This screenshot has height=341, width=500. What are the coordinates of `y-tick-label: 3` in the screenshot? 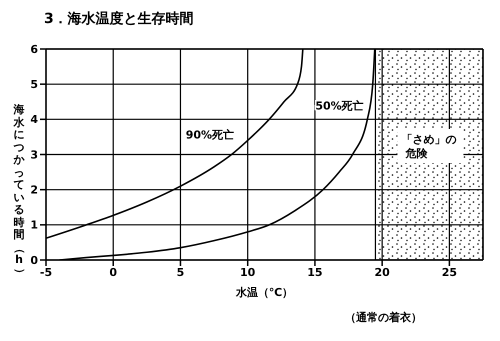 It's located at (34, 155).